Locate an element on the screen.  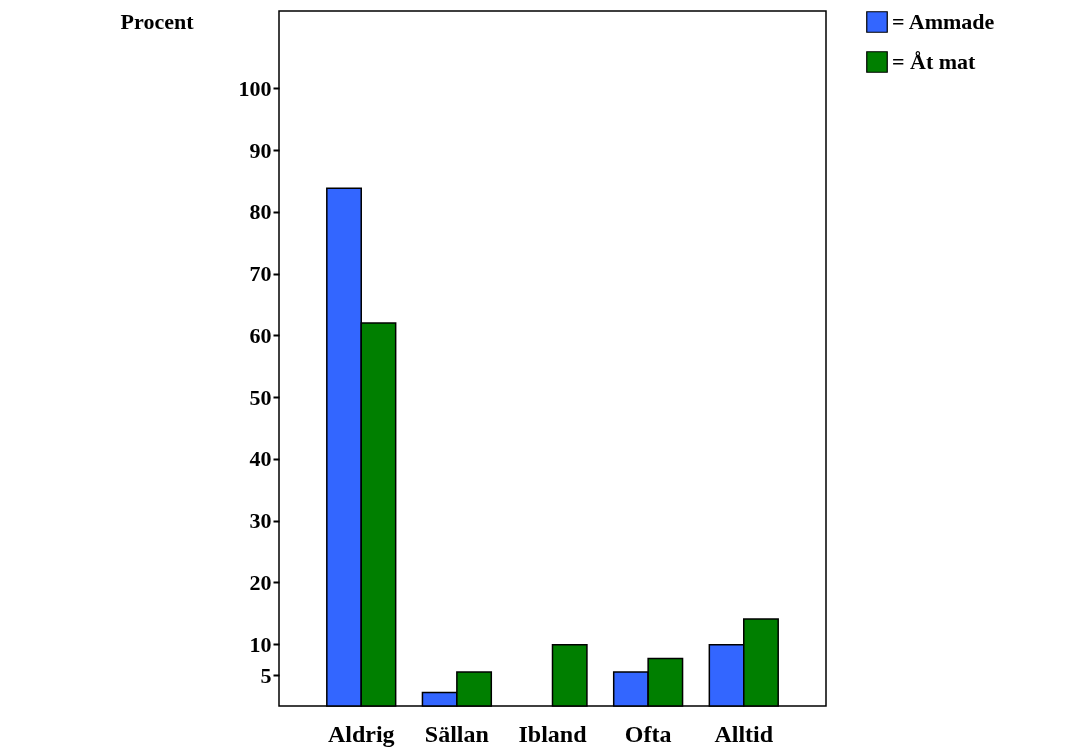
y-axis-title: Procent is located at coordinates (157, 21).